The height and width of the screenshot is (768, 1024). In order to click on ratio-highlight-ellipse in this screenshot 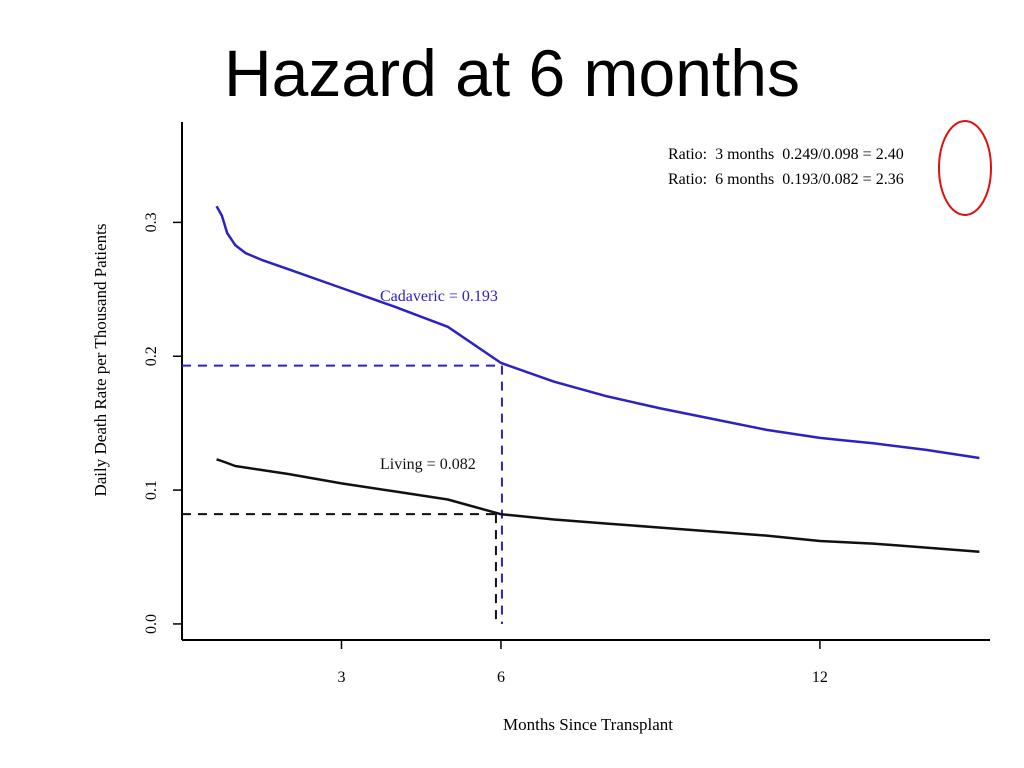, I will do `click(965, 168)`.